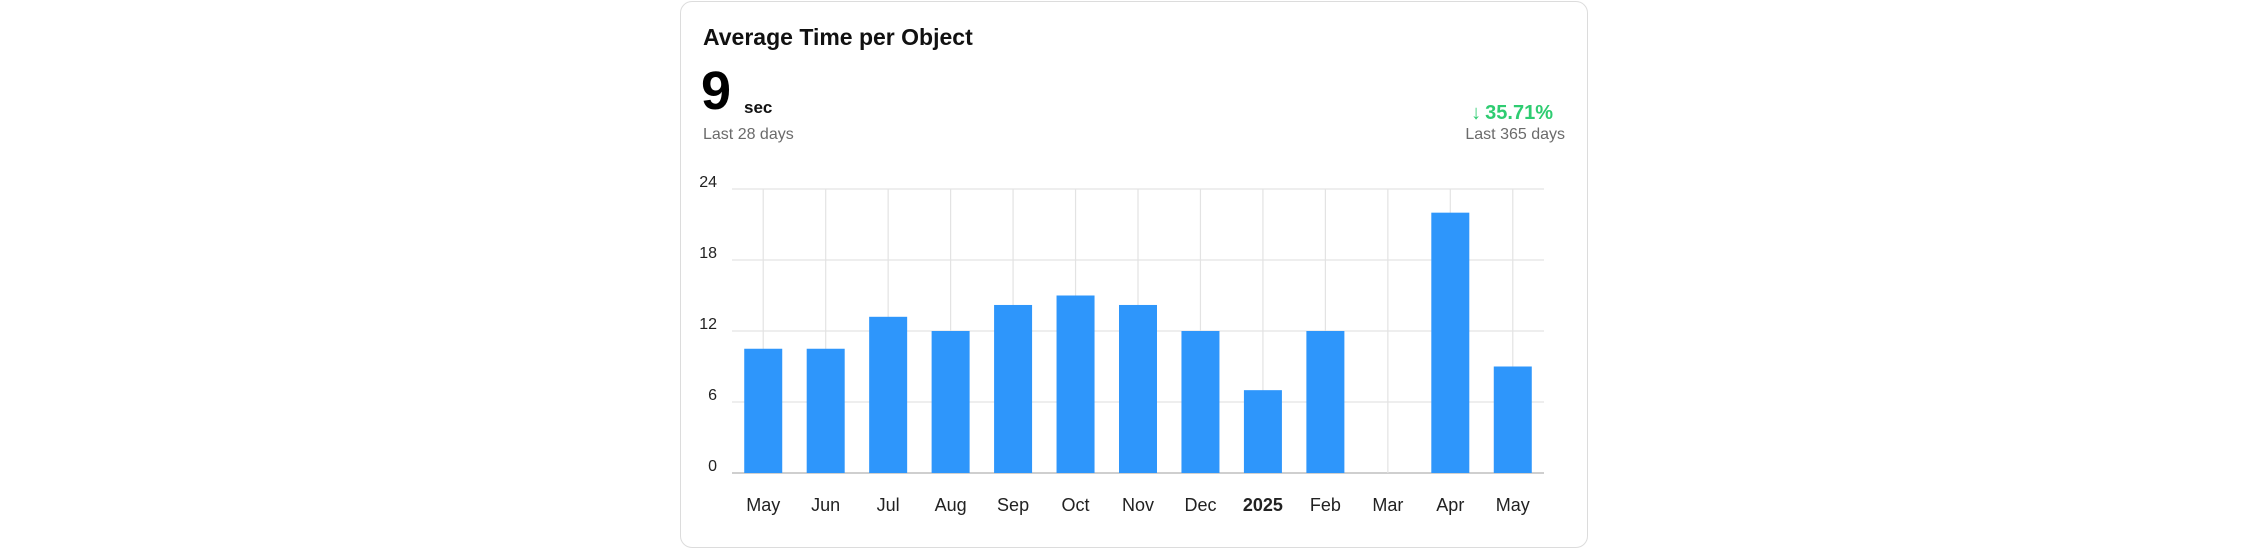 This screenshot has height=551, width=2268. I want to click on y-tick-label: 18, so click(708, 253).